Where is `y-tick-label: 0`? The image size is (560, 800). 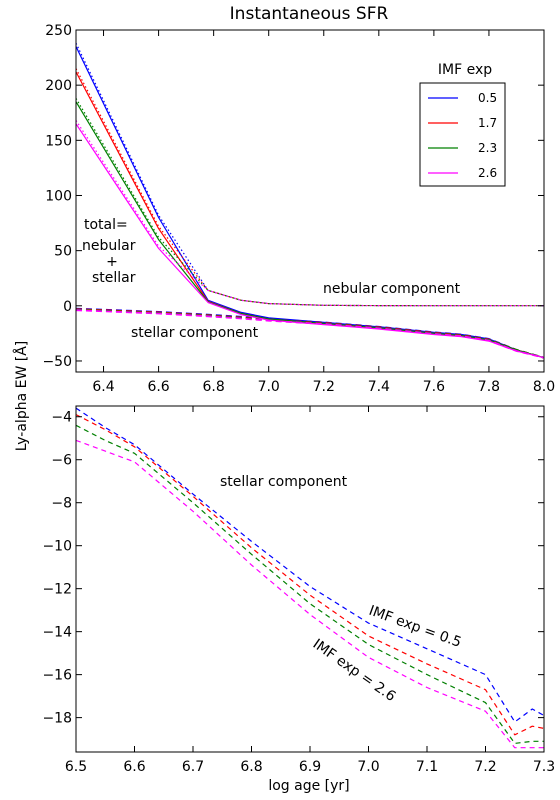
y-tick-label: 0 is located at coordinates (67, 307).